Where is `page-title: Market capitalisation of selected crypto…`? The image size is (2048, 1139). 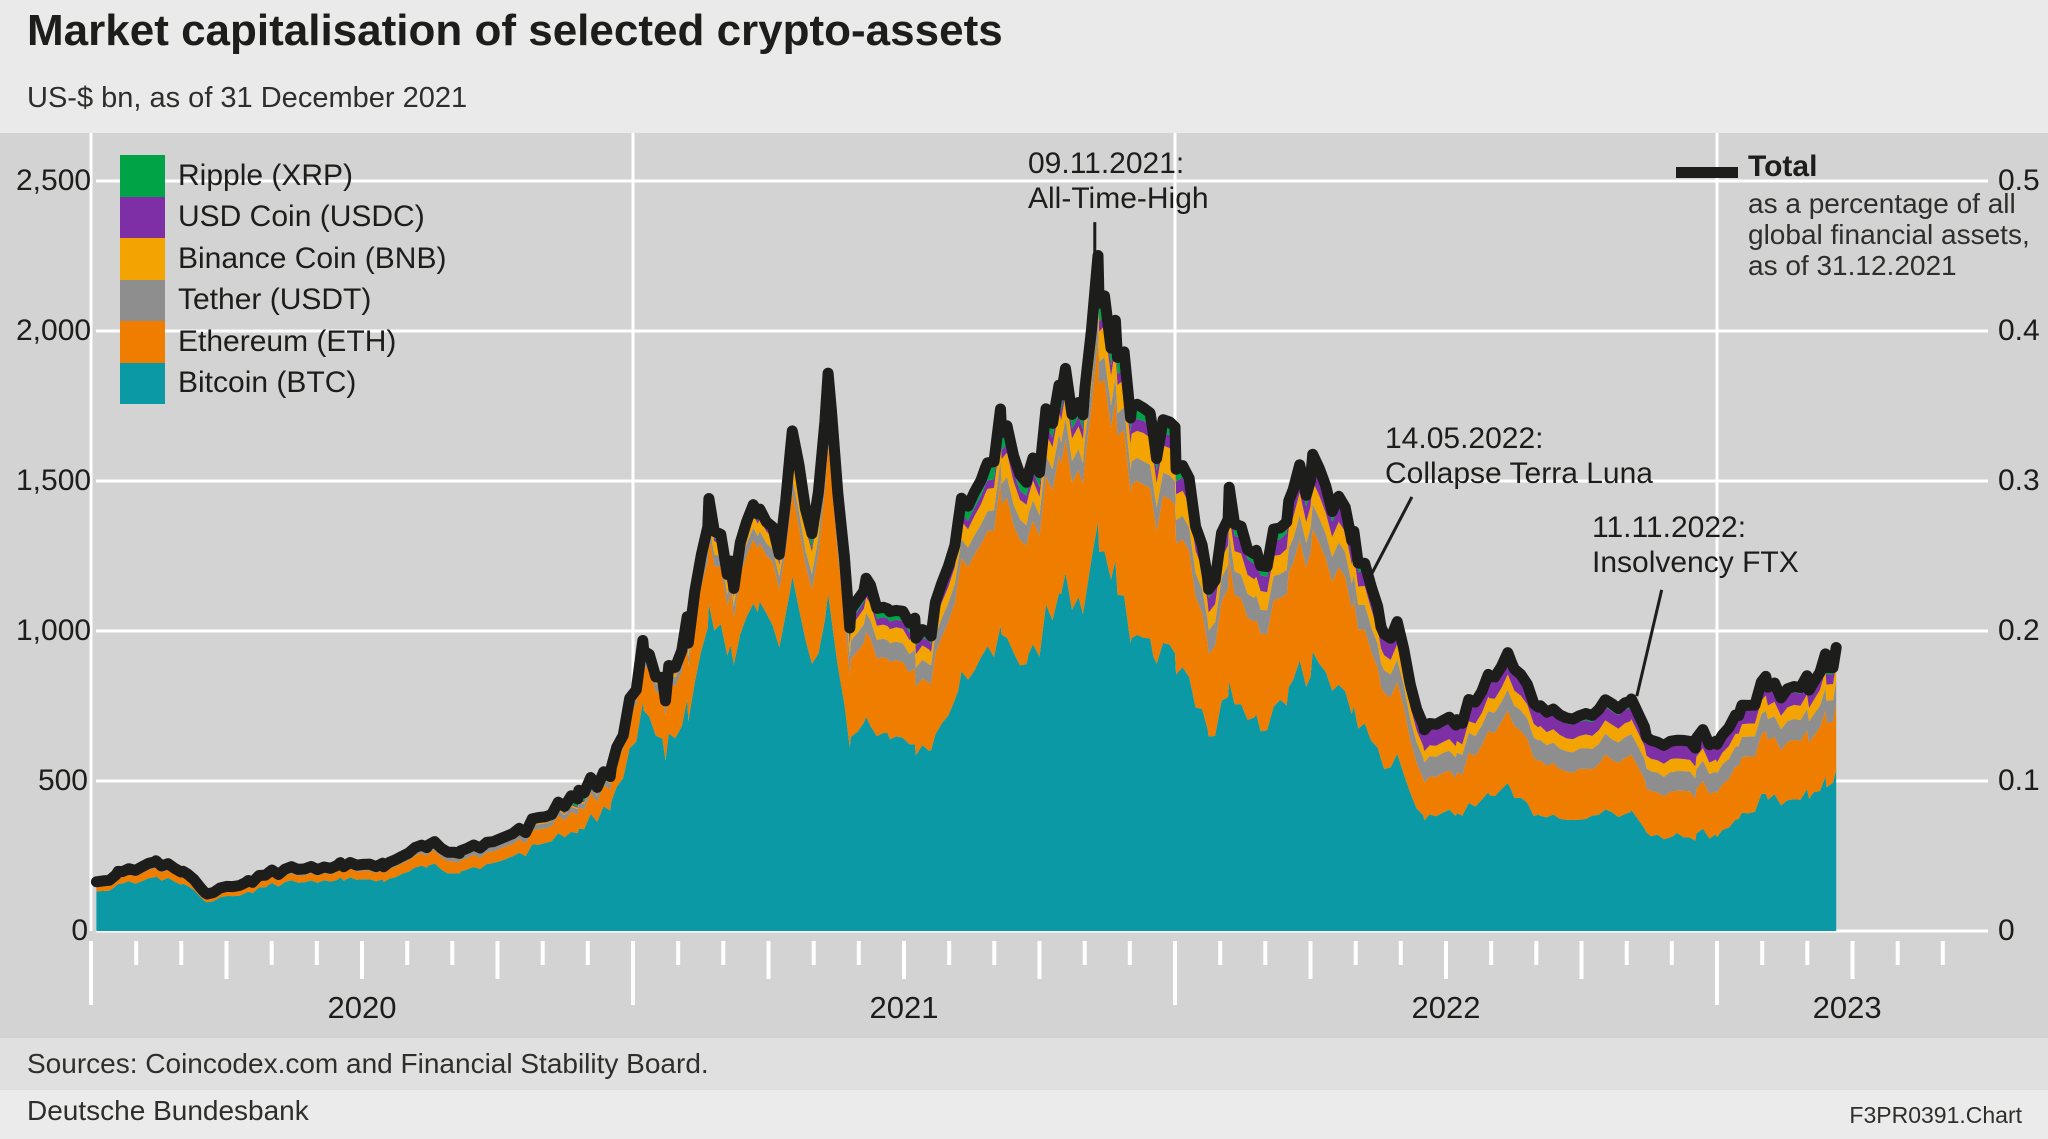 page-title: Market capitalisation of selected crypto… is located at coordinates (515, 30).